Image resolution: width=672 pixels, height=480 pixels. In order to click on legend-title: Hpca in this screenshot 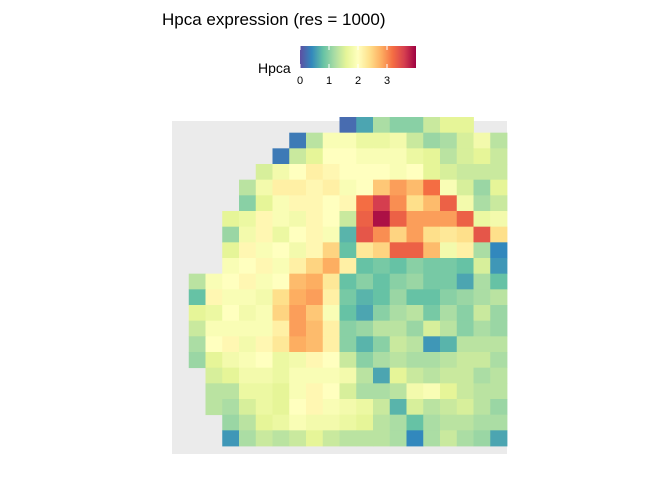, I will do `click(274, 68)`.